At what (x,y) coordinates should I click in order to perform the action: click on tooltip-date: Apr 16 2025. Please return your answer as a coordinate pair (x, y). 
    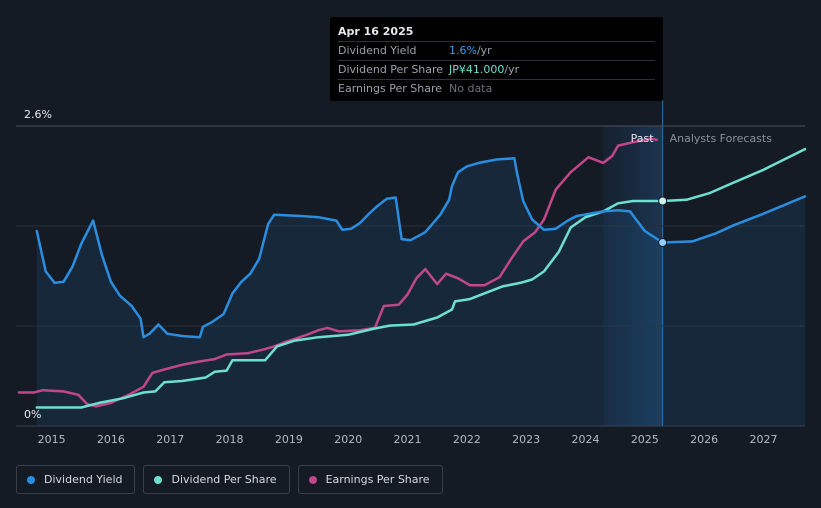
    Looking at the image, I should click on (496, 32).